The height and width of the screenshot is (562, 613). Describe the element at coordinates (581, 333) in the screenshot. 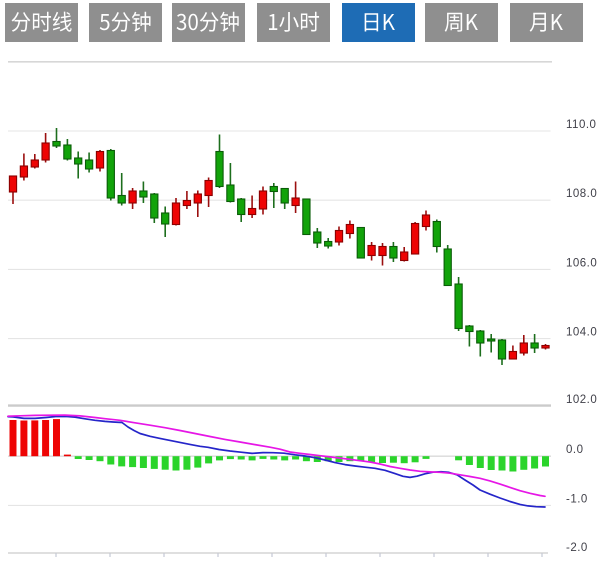

I see `svg-text: 104.0` at that location.